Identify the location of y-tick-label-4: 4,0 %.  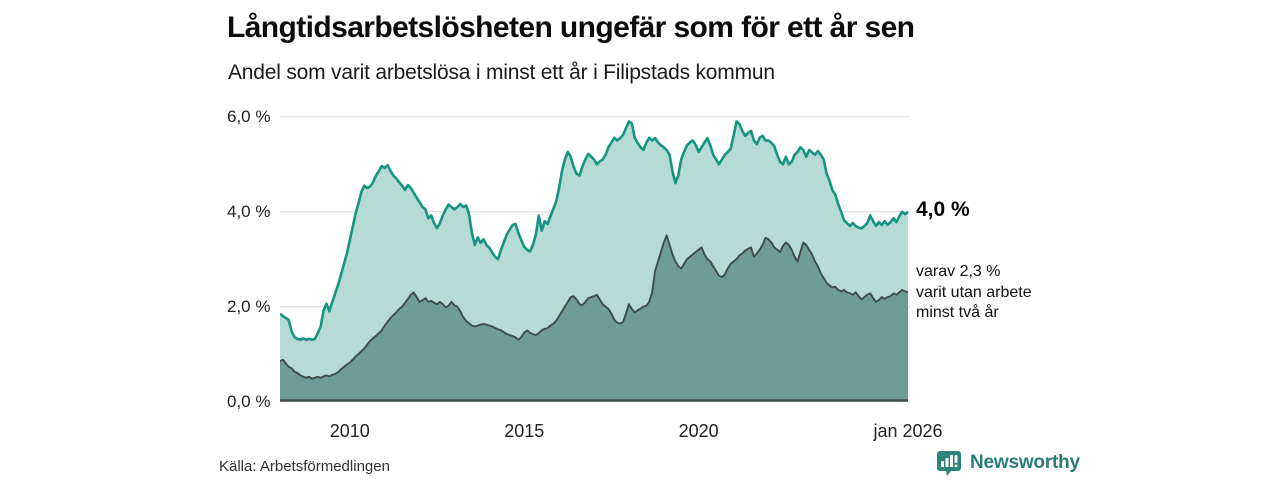
(249, 211).